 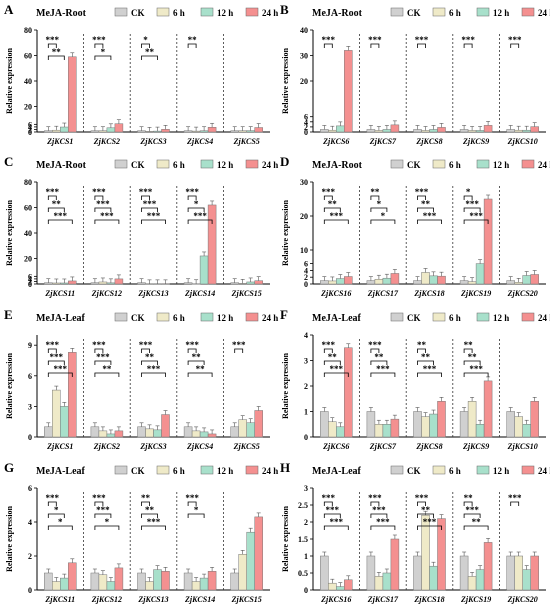 What do you see at coordinates (106, 141) in the screenshot?
I see `category-label: ZjKCS2` at bounding box center [106, 141].